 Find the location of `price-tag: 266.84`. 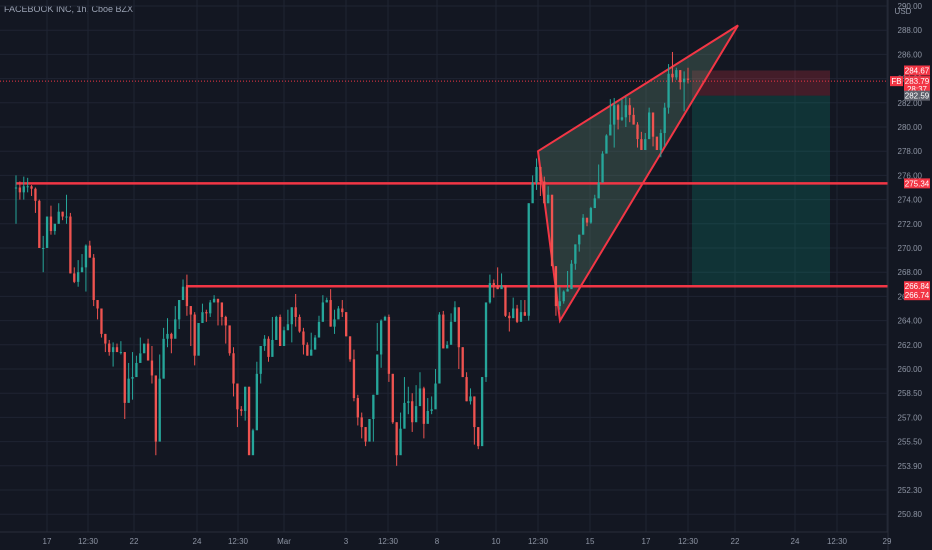

price-tag: 266.84 is located at coordinates (917, 286).